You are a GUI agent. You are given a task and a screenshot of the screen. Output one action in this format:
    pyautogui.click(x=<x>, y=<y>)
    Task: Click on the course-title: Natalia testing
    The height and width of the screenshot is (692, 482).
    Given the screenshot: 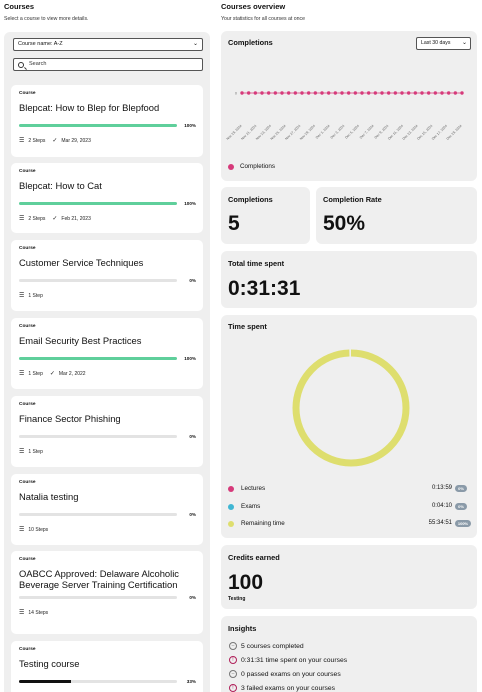 What is the action you would take?
    pyautogui.click(x=49, y=496)
    